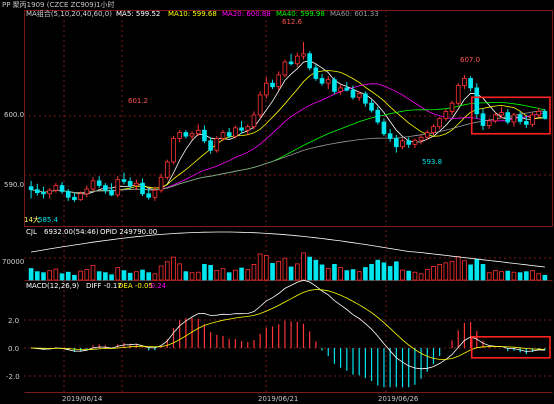  I want to click on low-label-2: 585.4, so click(48, 220).